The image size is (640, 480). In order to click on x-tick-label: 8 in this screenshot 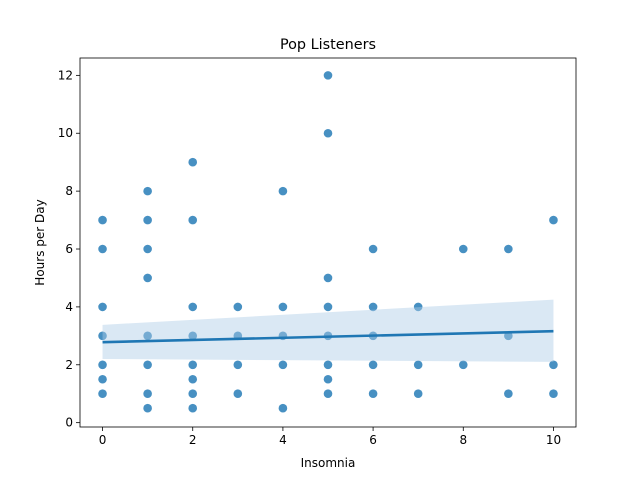, I will do `click(463, 440)`.